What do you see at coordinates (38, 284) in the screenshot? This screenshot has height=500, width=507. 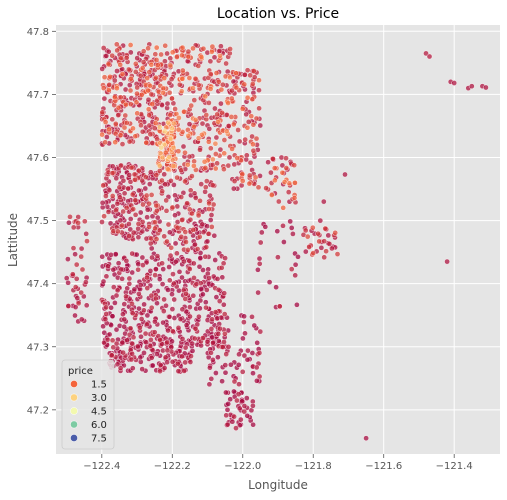 I see `y-tick-label: 47.4` at bounding box center [38, 284].